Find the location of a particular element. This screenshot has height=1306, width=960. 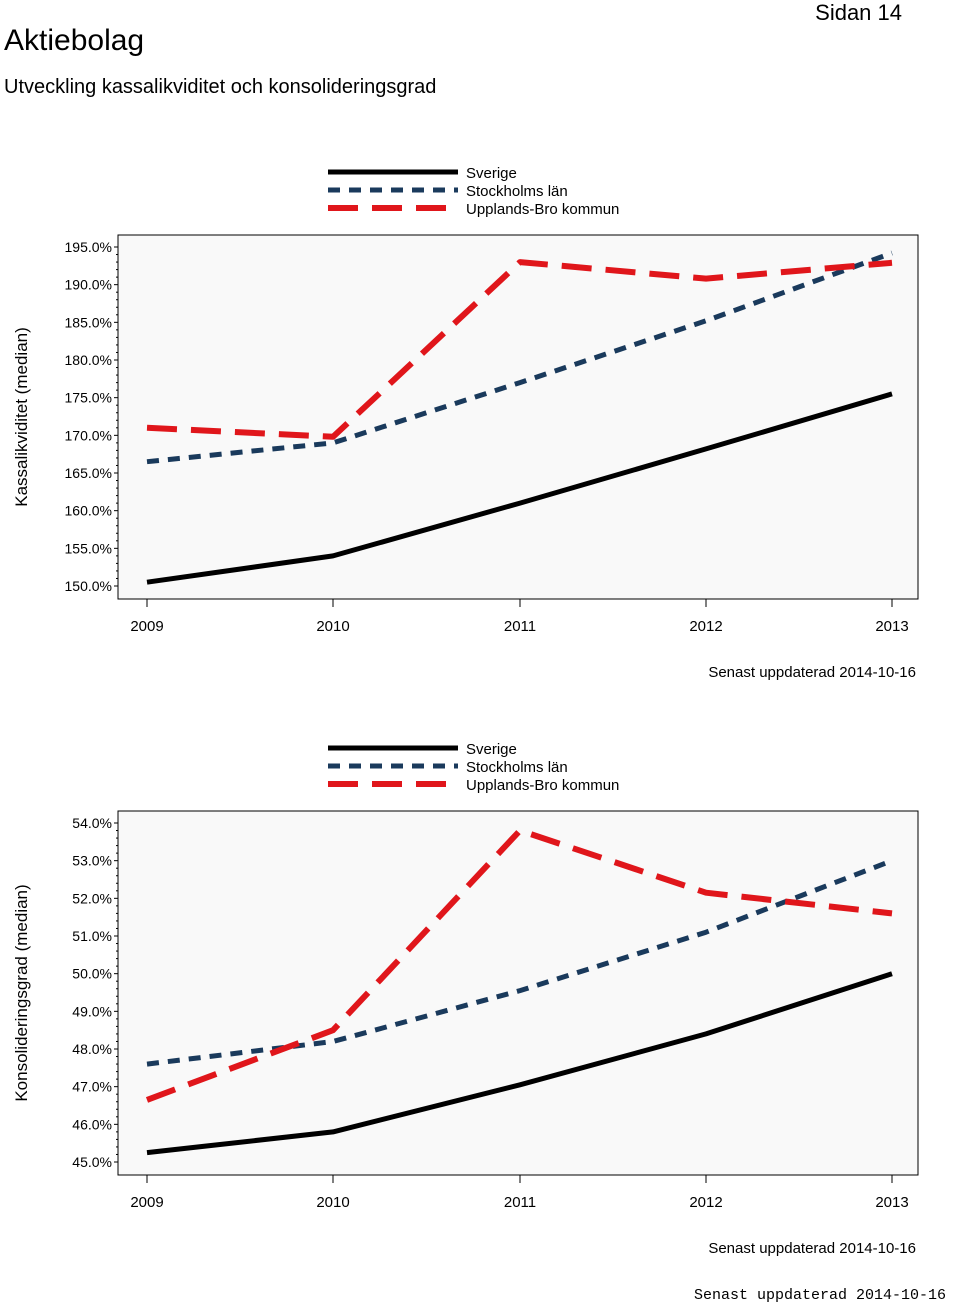

footer-updated-note: Senast uppdaterad 2014-10-16 is located at coordinates (819, 1295).